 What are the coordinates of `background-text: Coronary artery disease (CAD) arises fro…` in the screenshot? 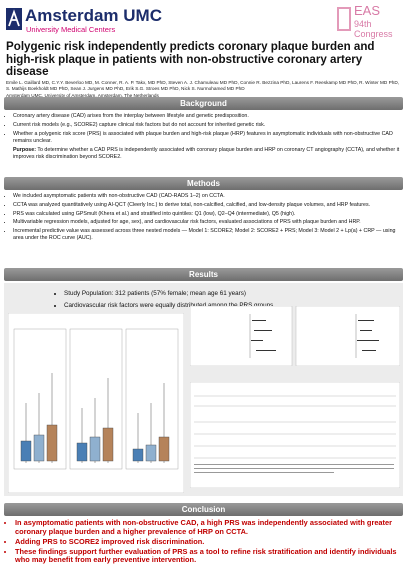 It's located at (203, 137).